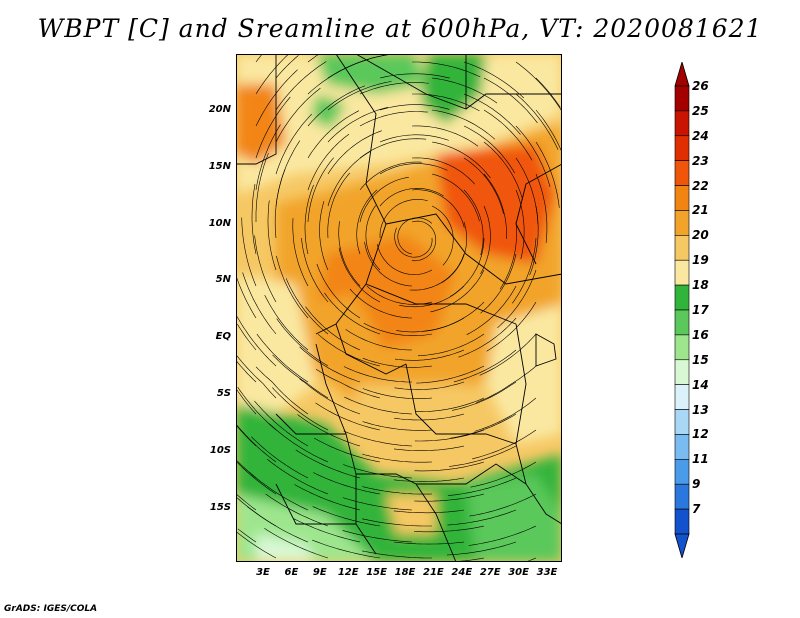 The height and width of the screenshot is (618, 800). I want to click on lat-tick-label: 5N, so click(223, 280).